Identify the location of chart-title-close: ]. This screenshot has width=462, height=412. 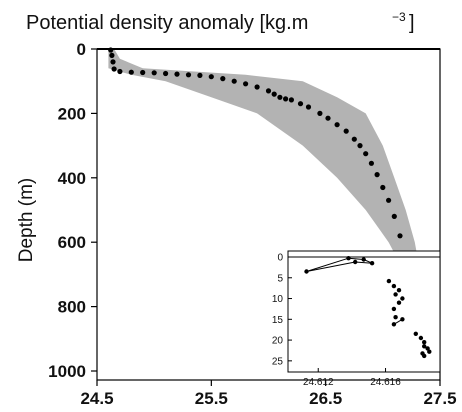
(412, 23).